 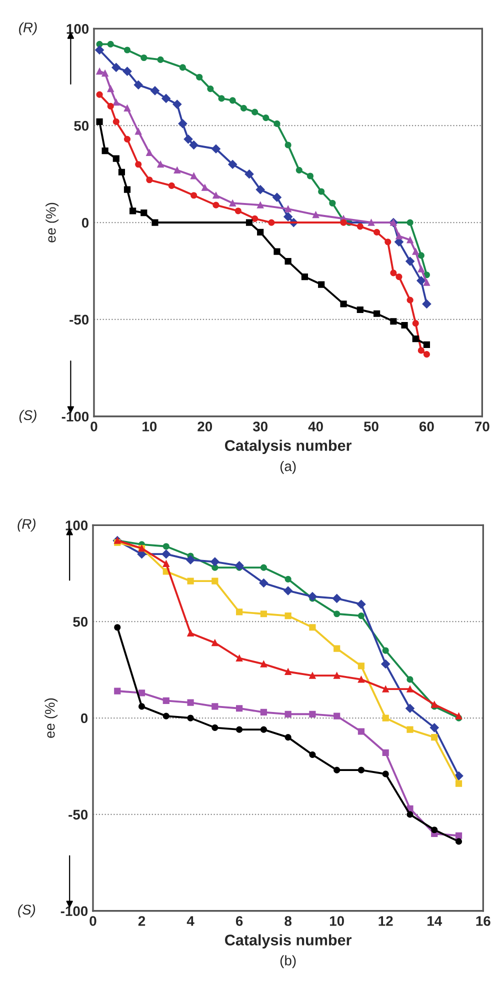 I want to click on x-tick-label: 40, so click(x=315, y=427).